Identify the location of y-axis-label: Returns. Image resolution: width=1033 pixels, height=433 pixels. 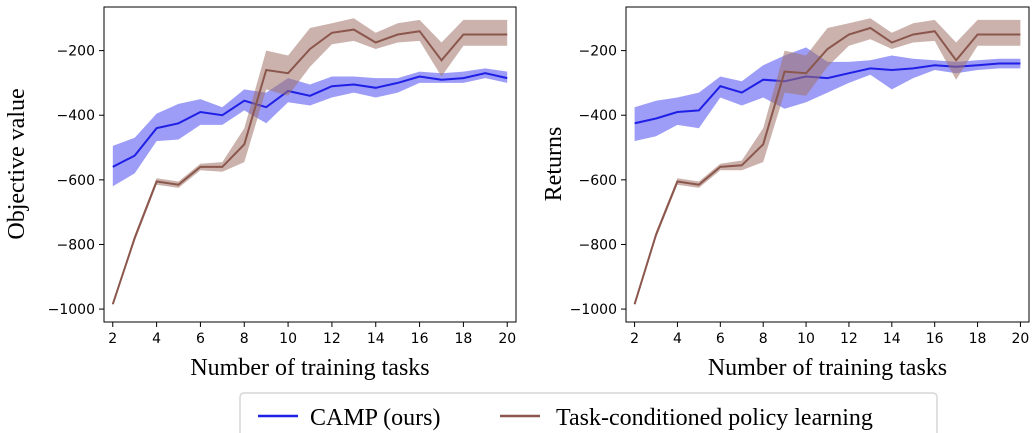
(554, 164).